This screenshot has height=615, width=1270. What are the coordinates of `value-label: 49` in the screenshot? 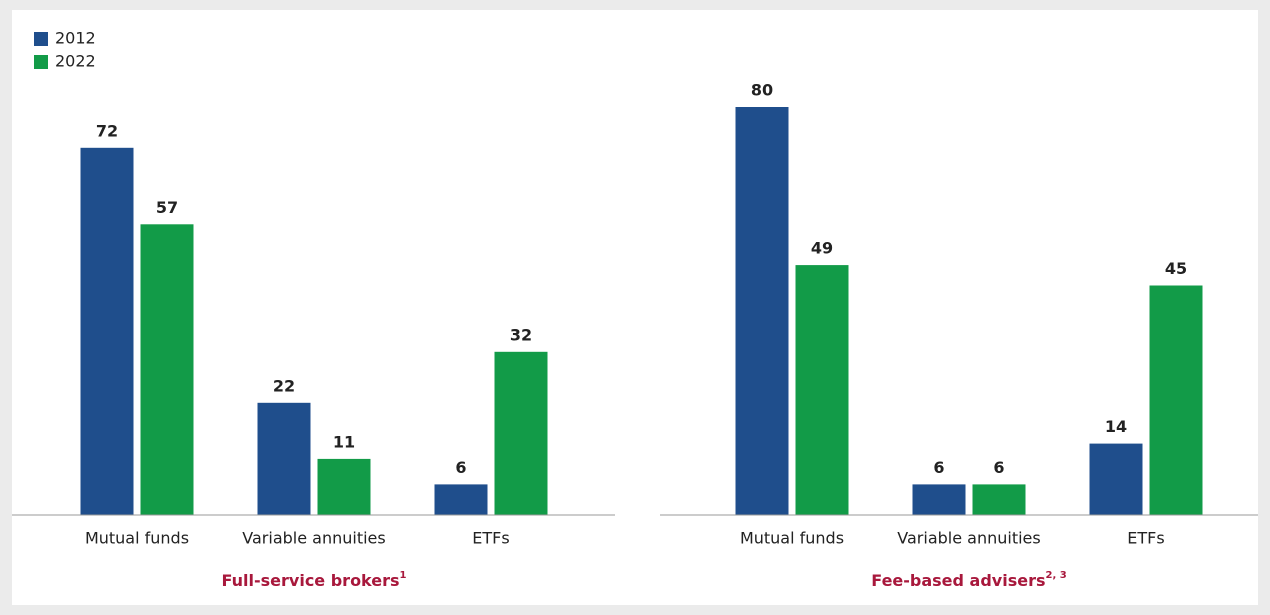 It's located at (822, 248).